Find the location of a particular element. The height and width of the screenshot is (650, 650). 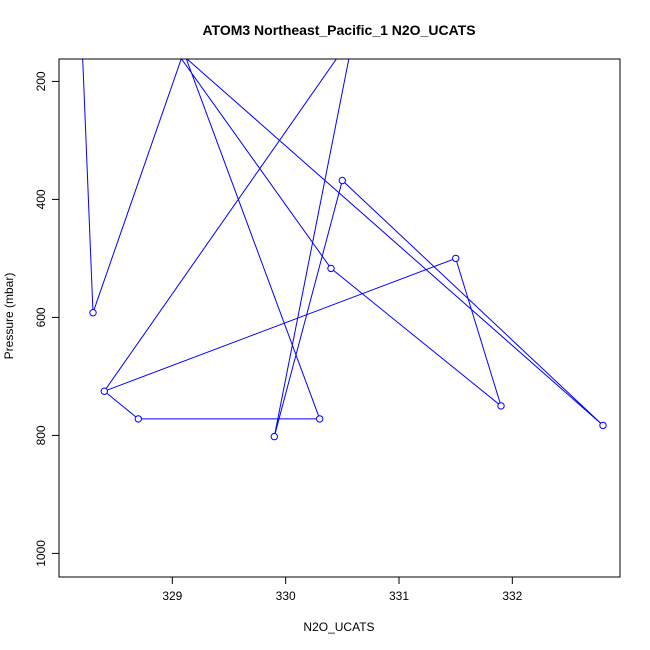

y-tick-label-400: 400 is located at coordinates (41, 199).